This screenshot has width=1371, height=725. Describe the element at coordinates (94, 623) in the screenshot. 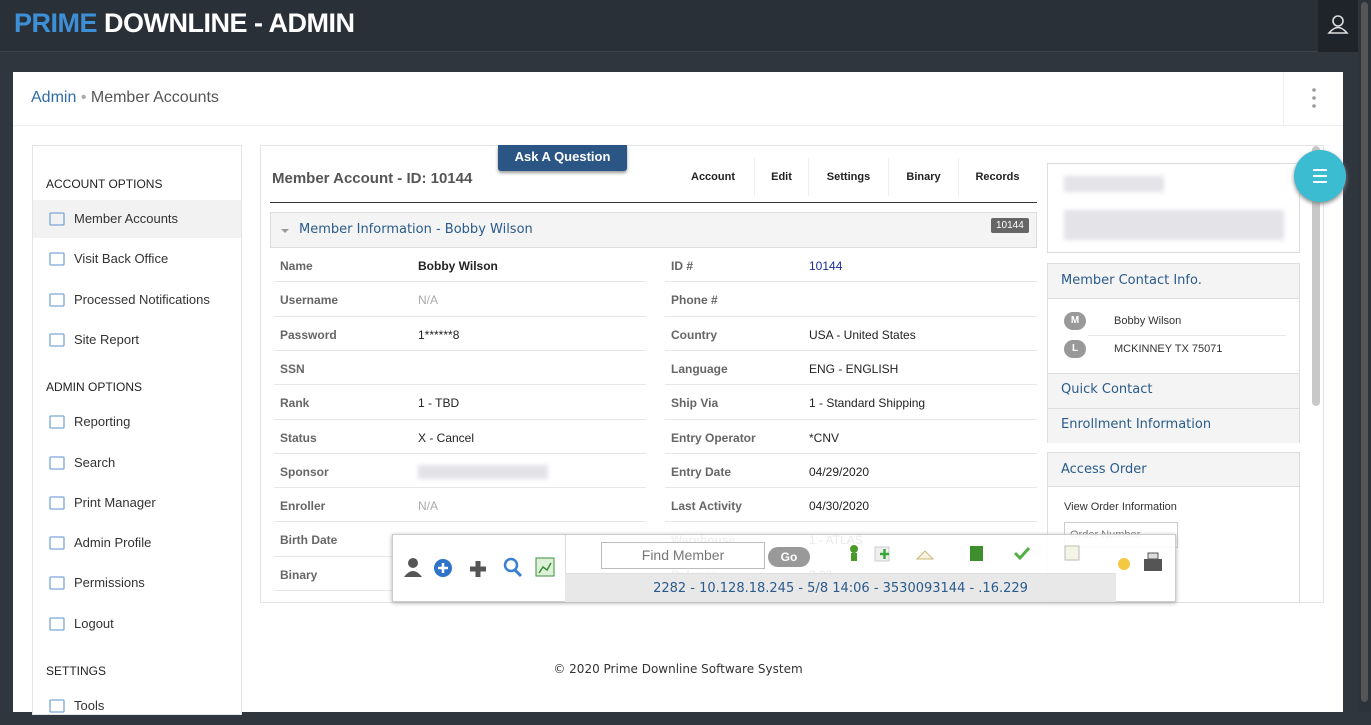

I see `nav-label: Logout` at that location.